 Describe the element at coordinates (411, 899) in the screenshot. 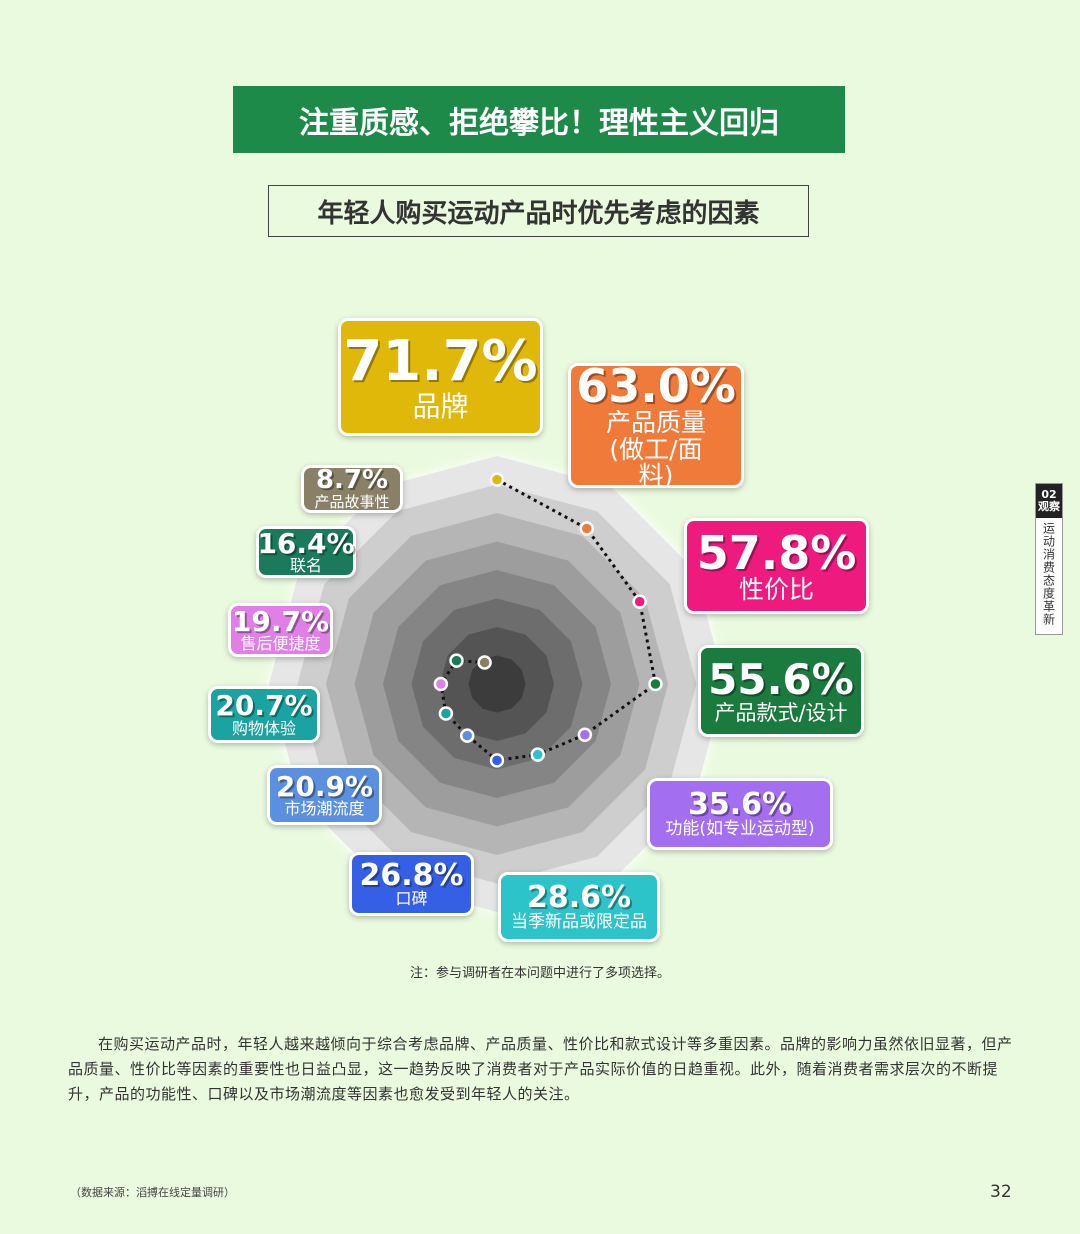

I see `category-label: 口碑` at that location.